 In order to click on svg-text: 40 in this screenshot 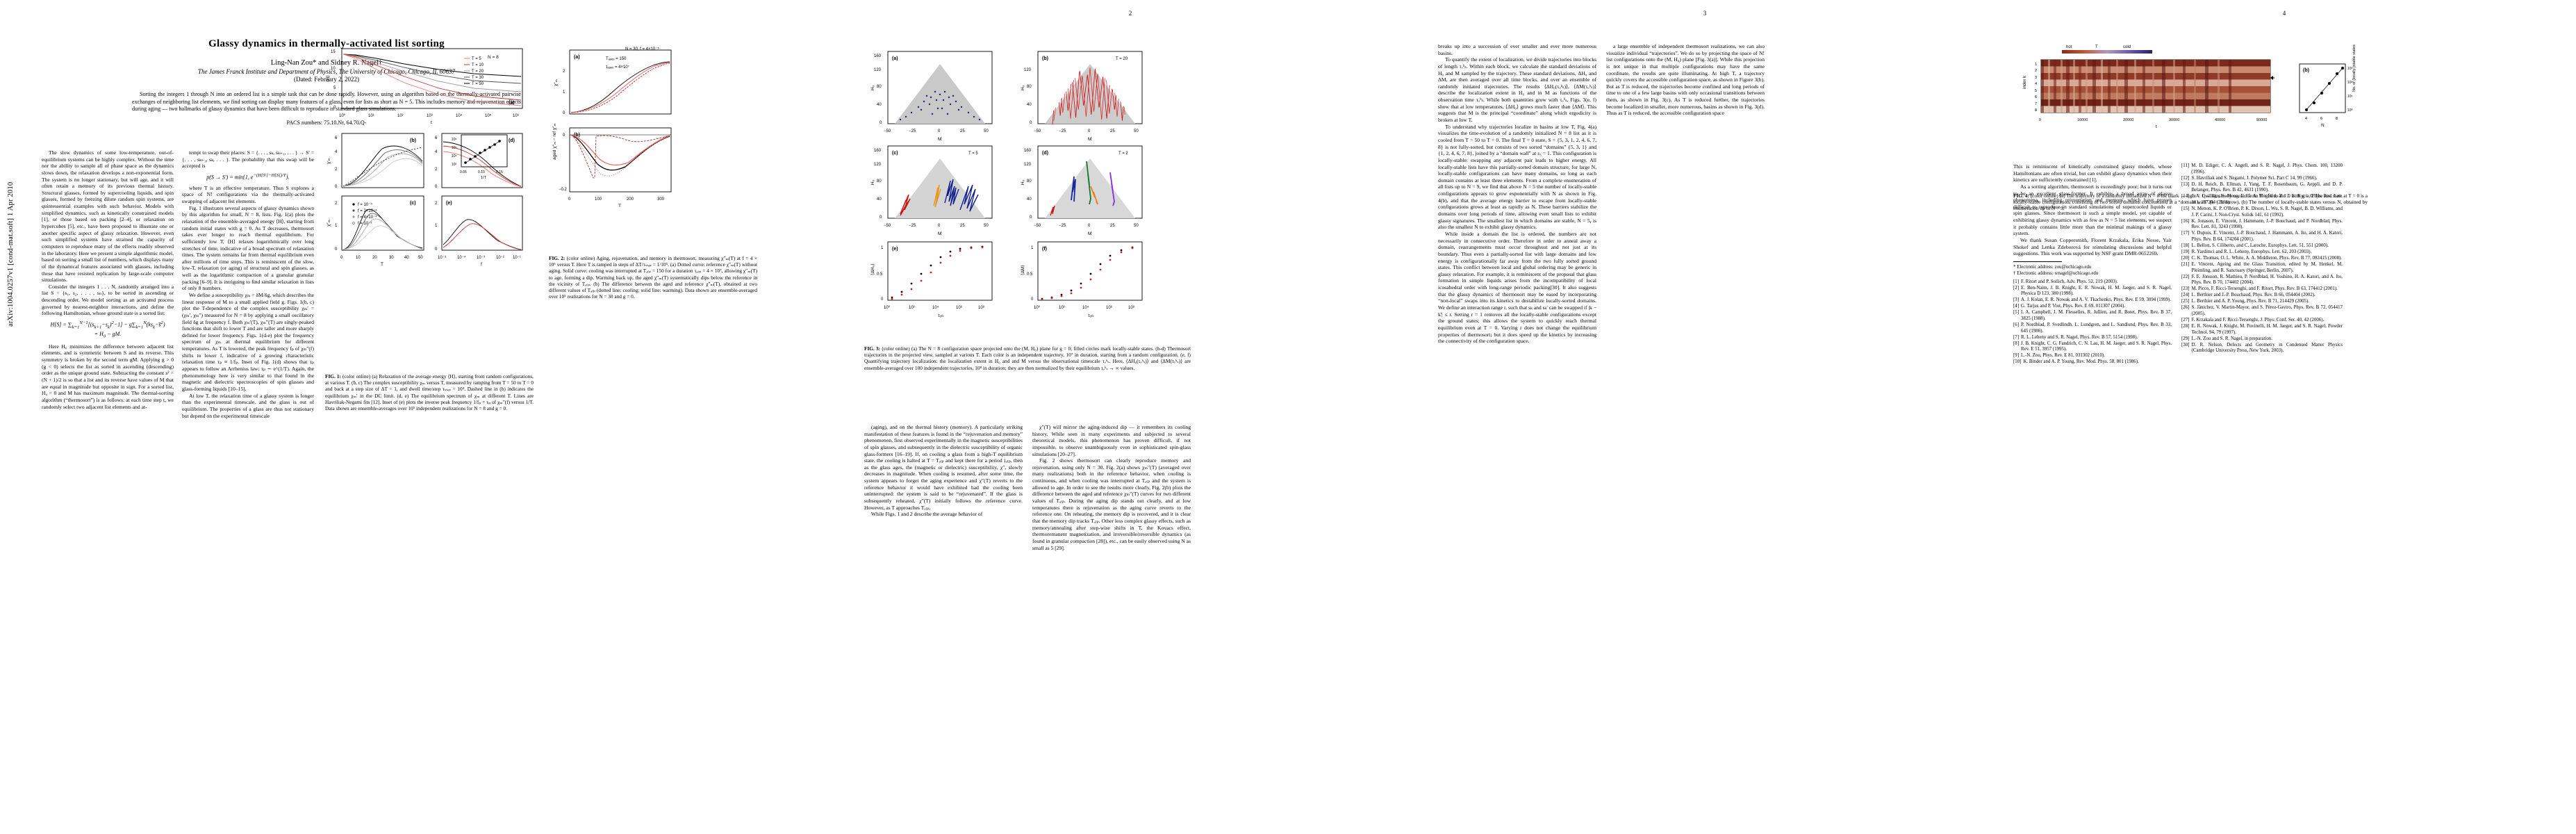, I will do `click(1029, 199)`.